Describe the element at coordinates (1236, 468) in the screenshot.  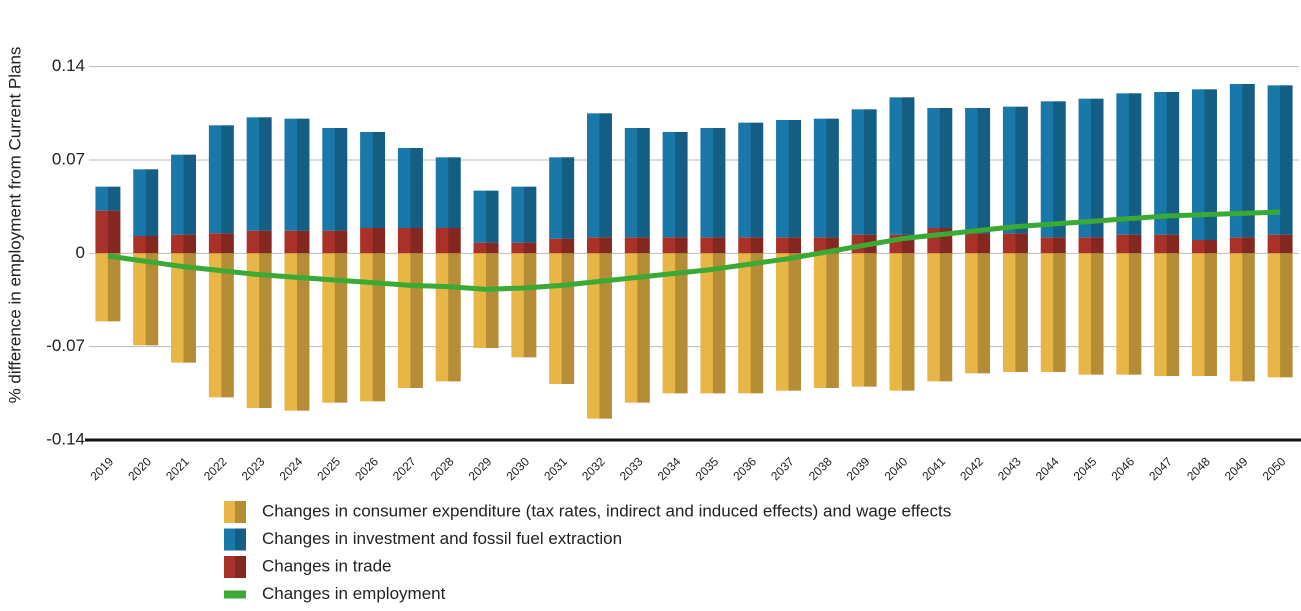
I see `x-tick-label: 2049` at that location.